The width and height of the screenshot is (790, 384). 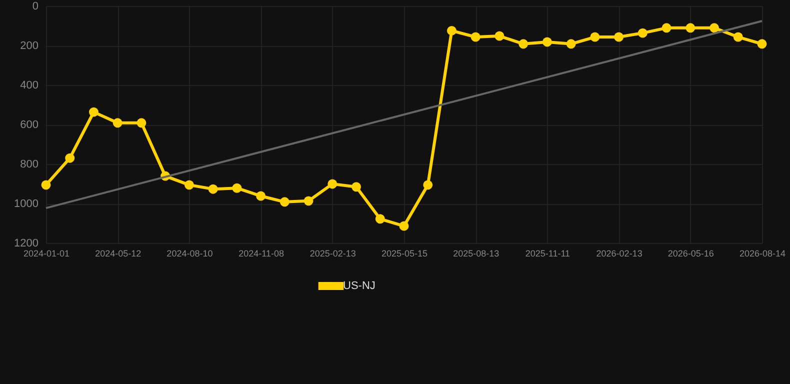 I want to click on x-tick-label: 2024-05-12, so click(x=118, y=253).